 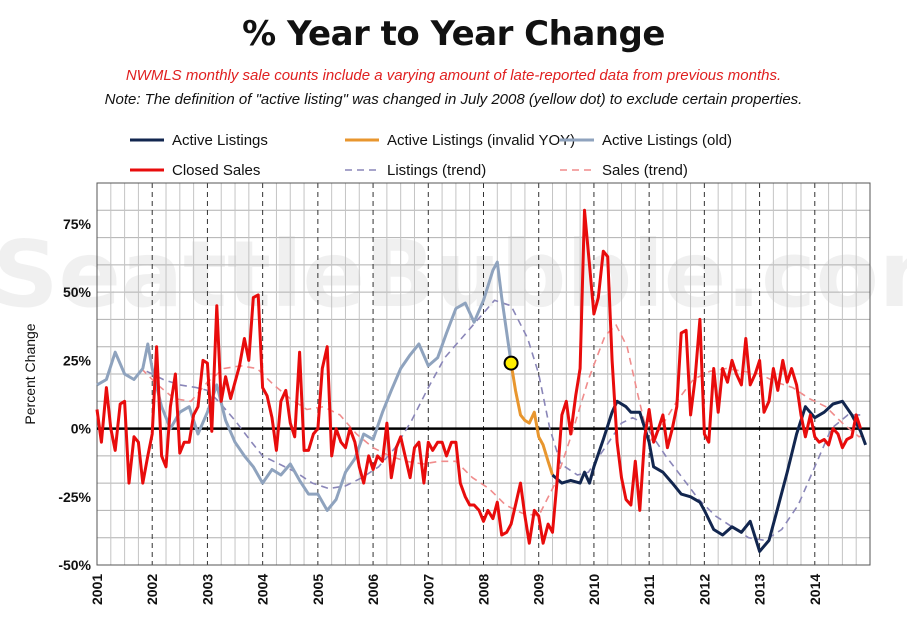 What do you see at coordinates (263, 589) in the screenshot?
I see `x-tick-label: 2004` at bounding box center [263, 589].